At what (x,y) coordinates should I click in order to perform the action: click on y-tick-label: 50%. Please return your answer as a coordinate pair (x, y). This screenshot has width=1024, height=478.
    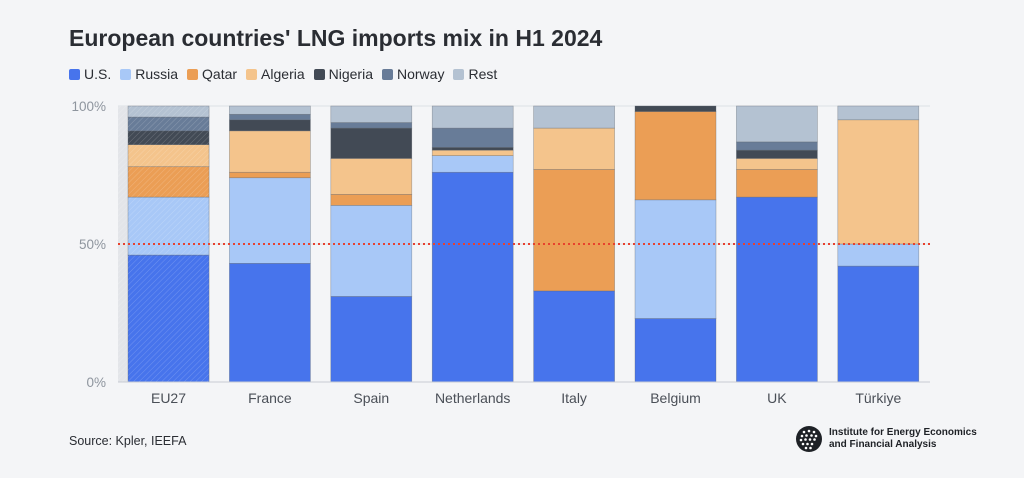
    Looking at the image, I should click on (92, 244).